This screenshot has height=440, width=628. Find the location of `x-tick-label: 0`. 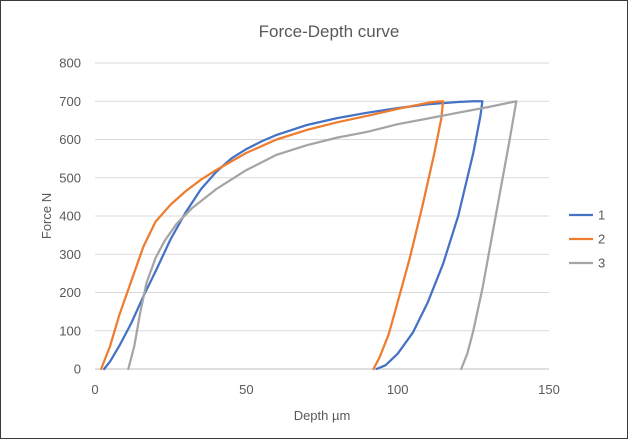

x-tick-label: 0 is located at coordinates (94, 389).